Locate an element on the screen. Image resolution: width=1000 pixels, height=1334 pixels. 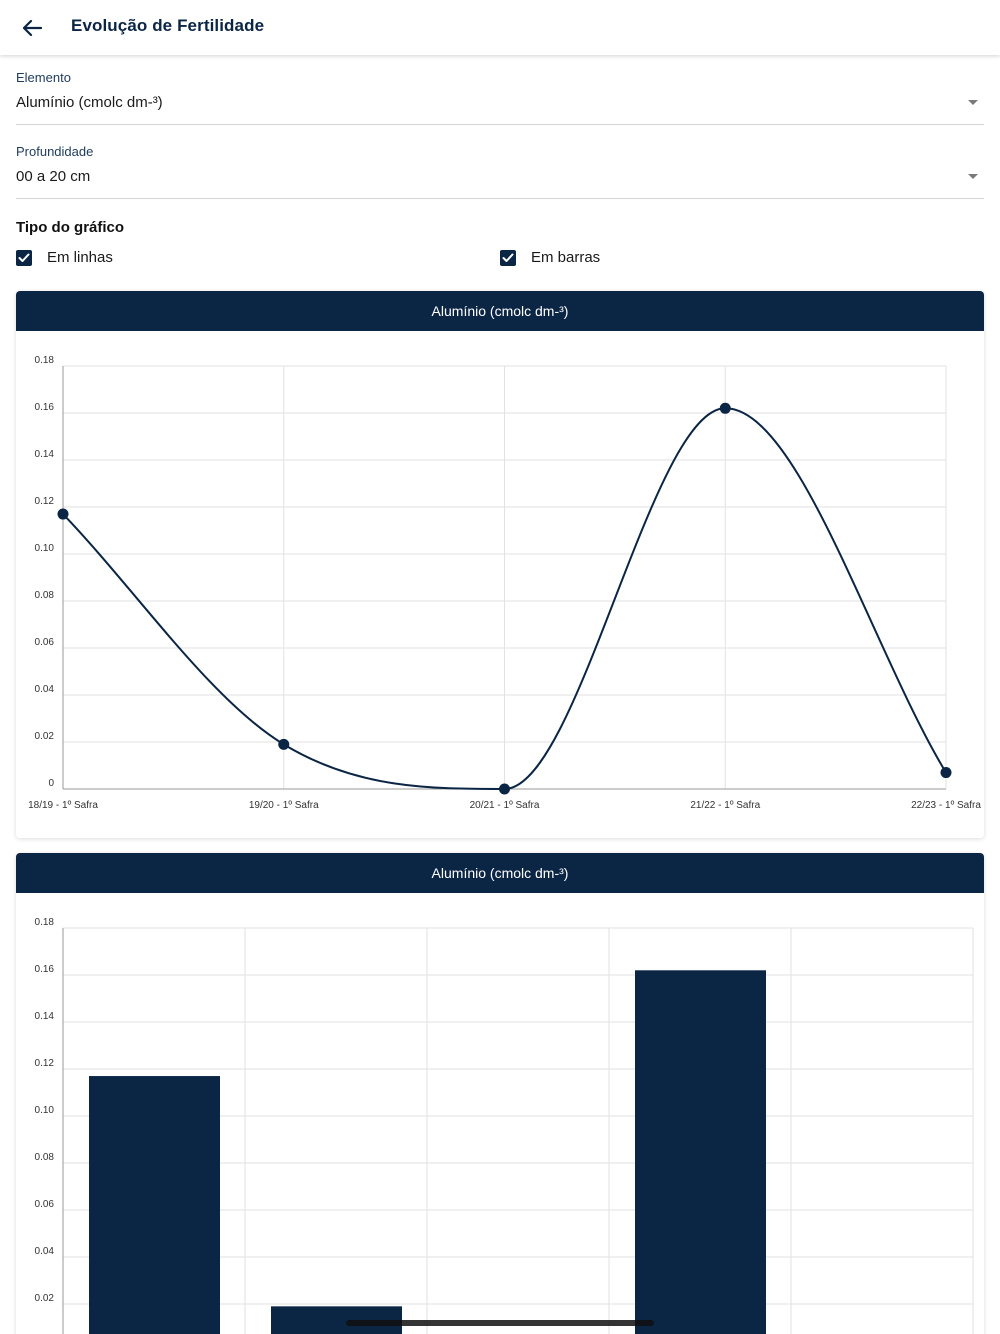
x-tick-label: 18/19 - 1º Safra is located at coordinates (63, 805).